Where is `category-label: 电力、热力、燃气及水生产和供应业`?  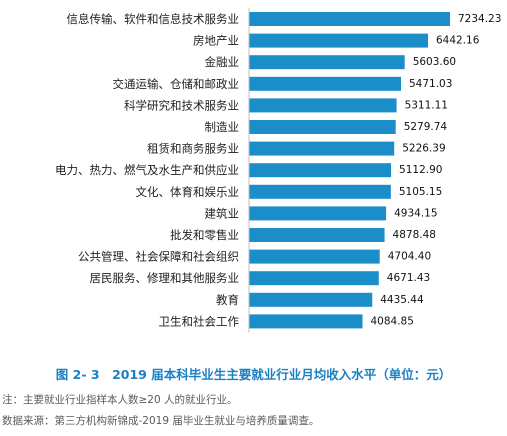
category-label: 电力、热力、燃气及水生产和供应业 is located at coordinates (147, 170).